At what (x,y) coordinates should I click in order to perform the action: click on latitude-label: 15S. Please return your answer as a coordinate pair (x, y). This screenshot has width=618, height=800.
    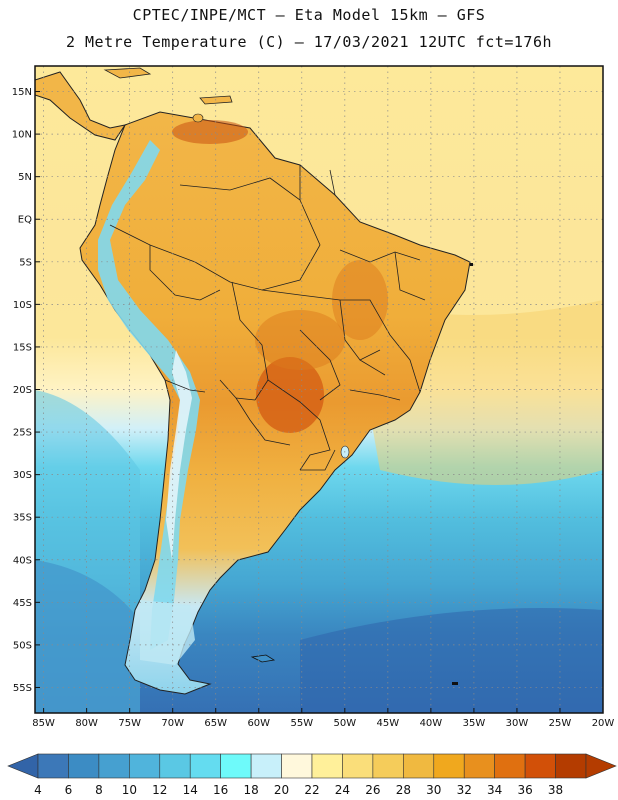
    Looking at the image, I should click on (22, 347).